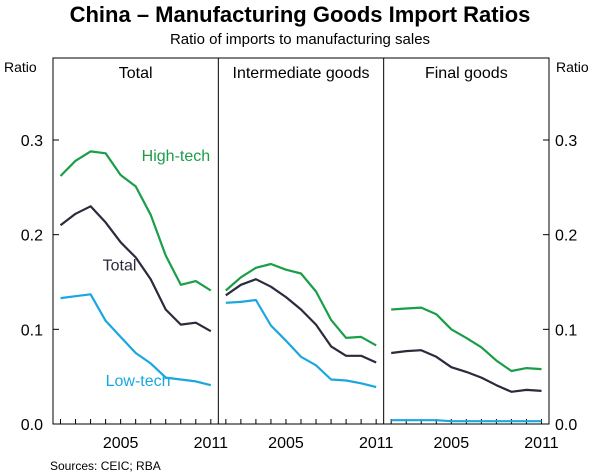  What do you see at coordinates (32, 425) in the screenshot?
I see `y-tick-label-left: 0.0` at bounding box center [32, 425].